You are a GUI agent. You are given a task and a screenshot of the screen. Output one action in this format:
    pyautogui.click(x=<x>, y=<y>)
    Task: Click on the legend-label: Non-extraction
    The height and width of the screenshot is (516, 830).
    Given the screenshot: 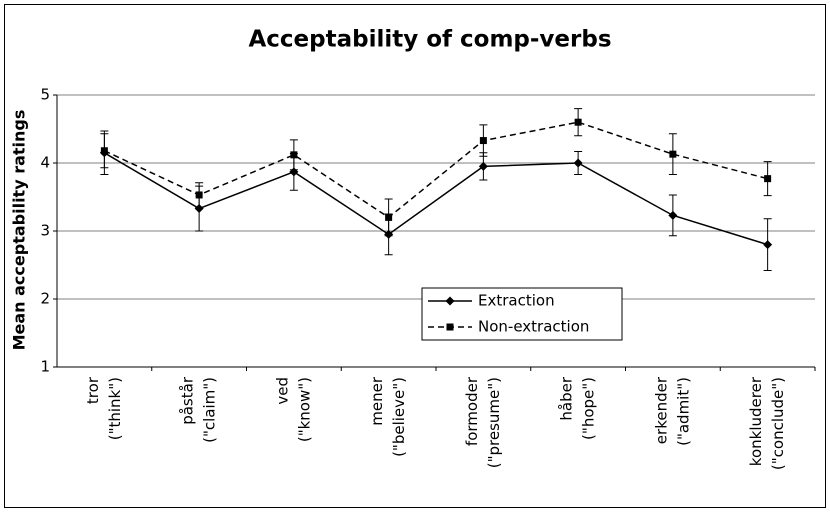 What is the action you would take?
    pyautogui.click(x=533, y=327)
    